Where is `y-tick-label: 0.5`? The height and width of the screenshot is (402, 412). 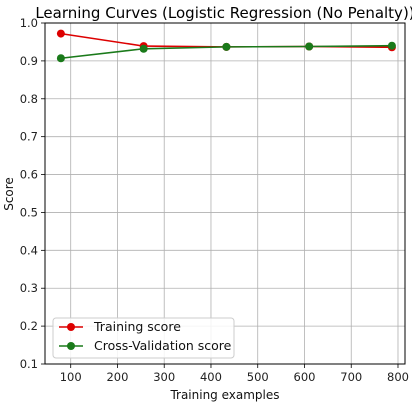 y-tick-label: 0.5 is located at coordinates (29, 212).